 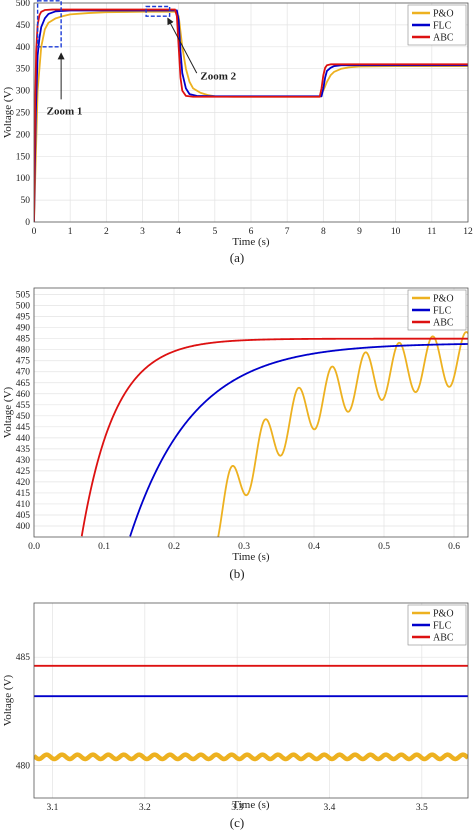 I want to click on y-tick-label: 350, so click(x=23, y=70).